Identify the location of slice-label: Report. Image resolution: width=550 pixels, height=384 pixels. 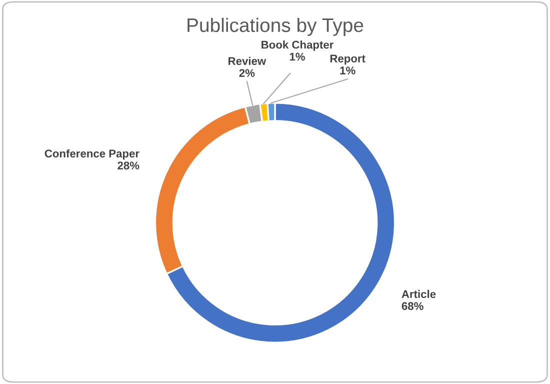
(348, 59).